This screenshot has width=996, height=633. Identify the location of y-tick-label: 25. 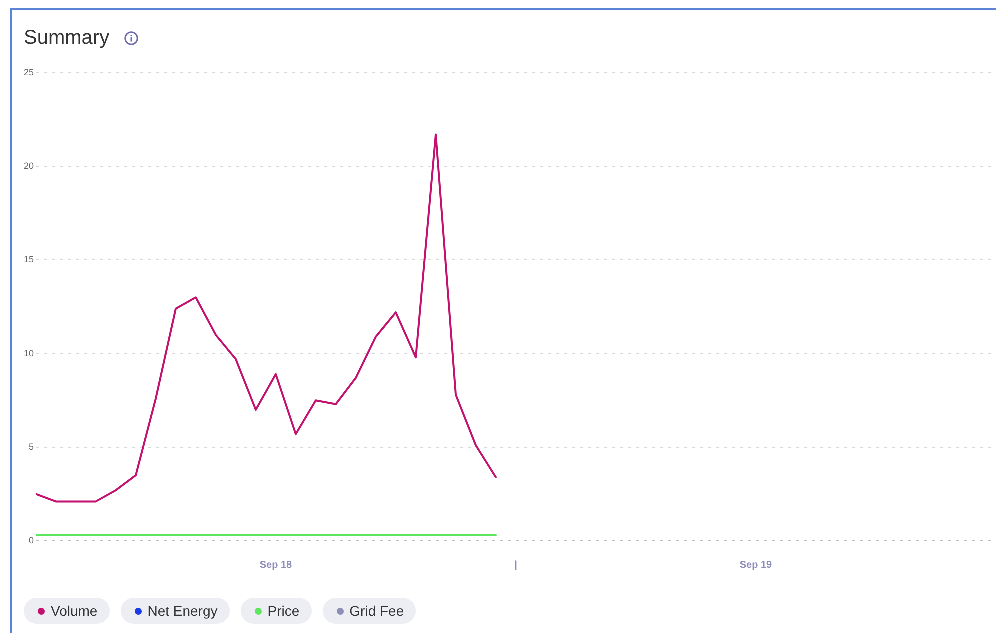
(29, 72).